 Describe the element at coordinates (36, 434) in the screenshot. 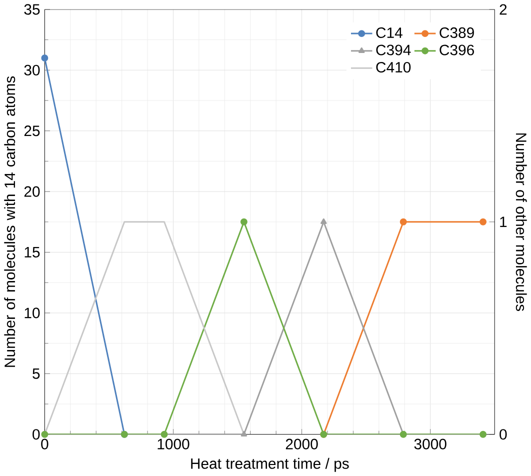

I see `y-tick-label: 0` at that location.